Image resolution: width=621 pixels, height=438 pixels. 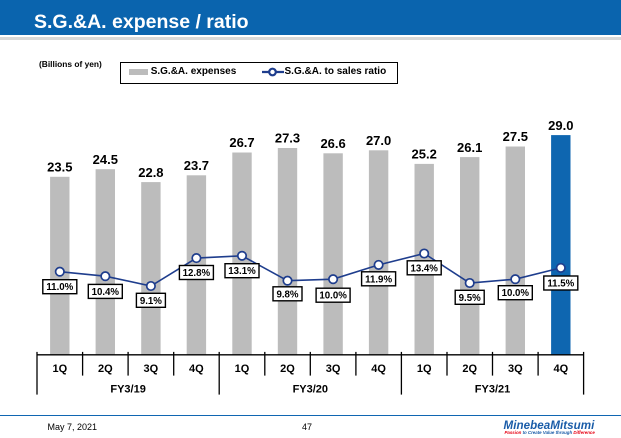 I want to click on svg-text: 27.0, so click(x=378, y=140).